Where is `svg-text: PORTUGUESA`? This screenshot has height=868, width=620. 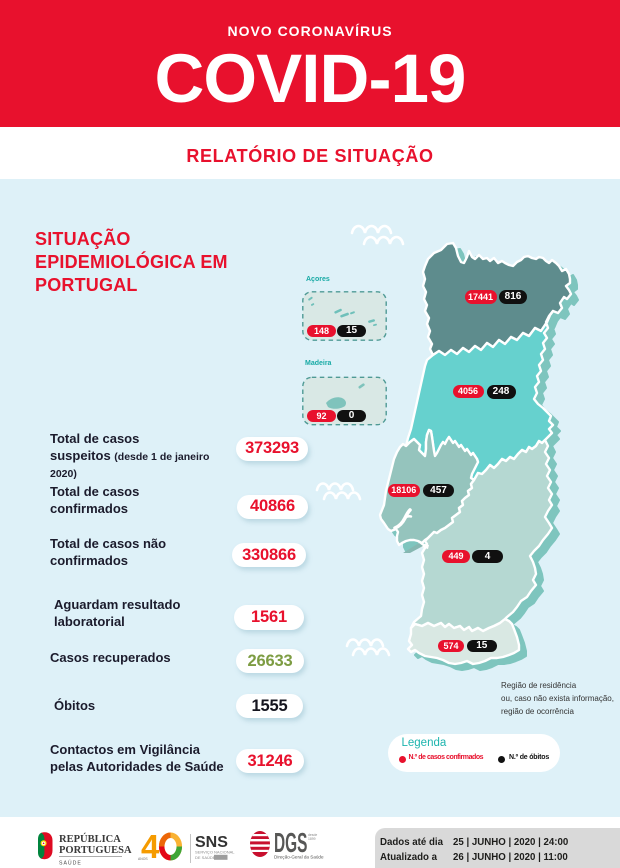
svg-text: PORTUGUESA is located at coordinates (95, 850).